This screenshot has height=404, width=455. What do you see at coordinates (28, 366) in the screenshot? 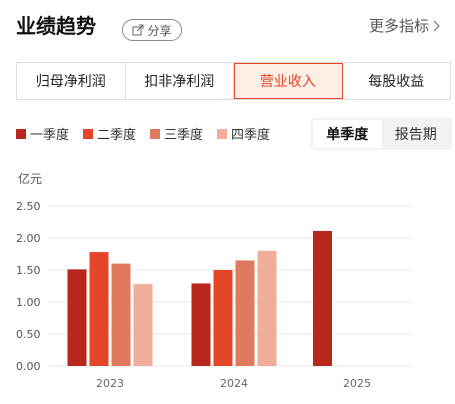
I see `y-tick-label: 0.00` at bounding box center [28, 366].